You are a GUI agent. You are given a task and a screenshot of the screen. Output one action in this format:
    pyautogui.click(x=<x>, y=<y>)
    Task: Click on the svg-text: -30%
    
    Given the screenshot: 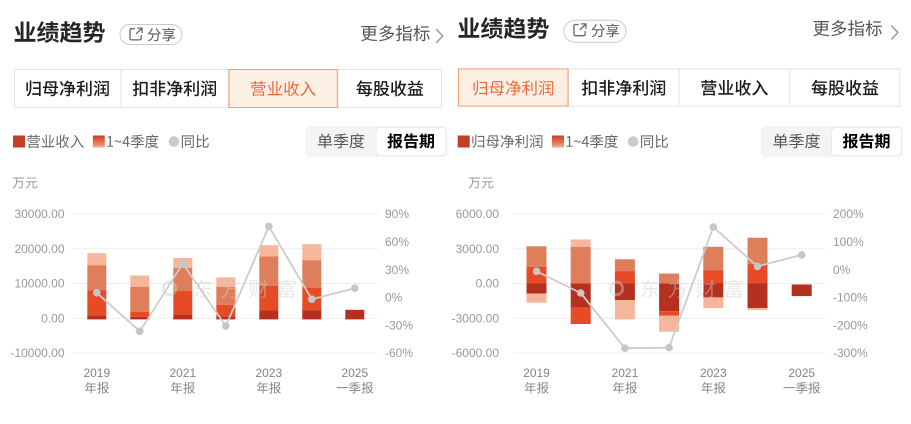 What is the action you would take?
    pyautogui.click(x=399, y=325)
    